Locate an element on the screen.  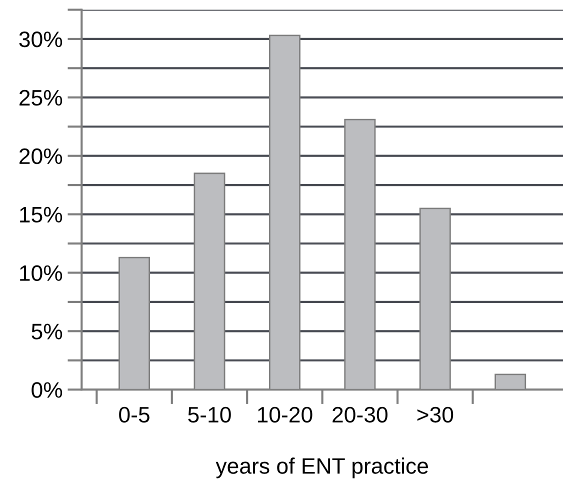
y-tick-label: 25% is located at coordinates (41, 98).